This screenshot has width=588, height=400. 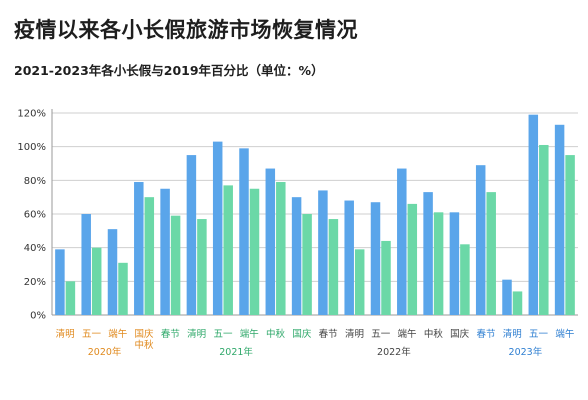 What do you see at coordinates (31, 114) in the screenshot?
I see `y-tick-label: 120%` at bounding box center [31, 114].